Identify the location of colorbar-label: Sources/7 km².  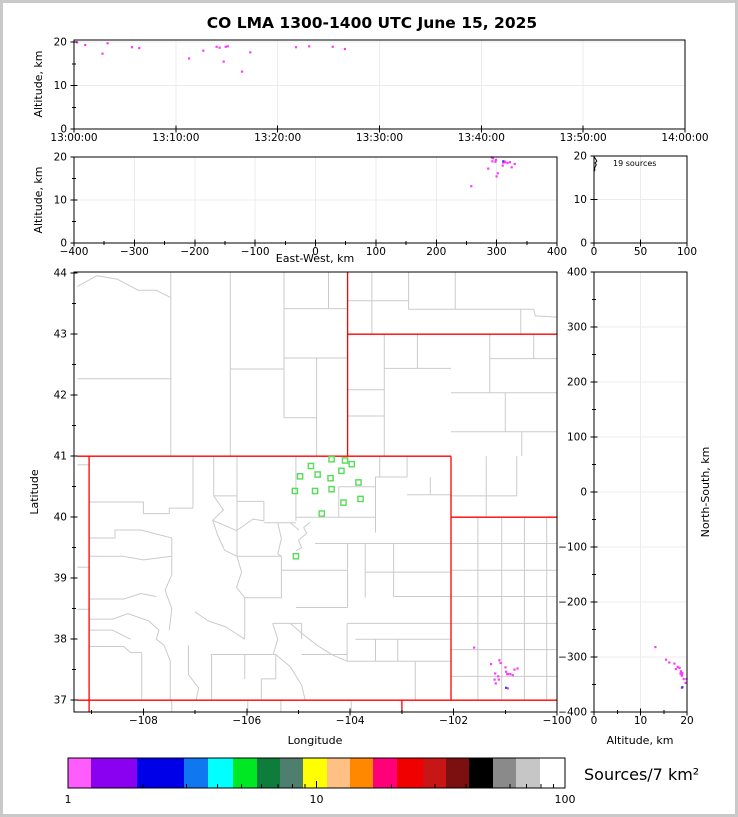
(641, 774).